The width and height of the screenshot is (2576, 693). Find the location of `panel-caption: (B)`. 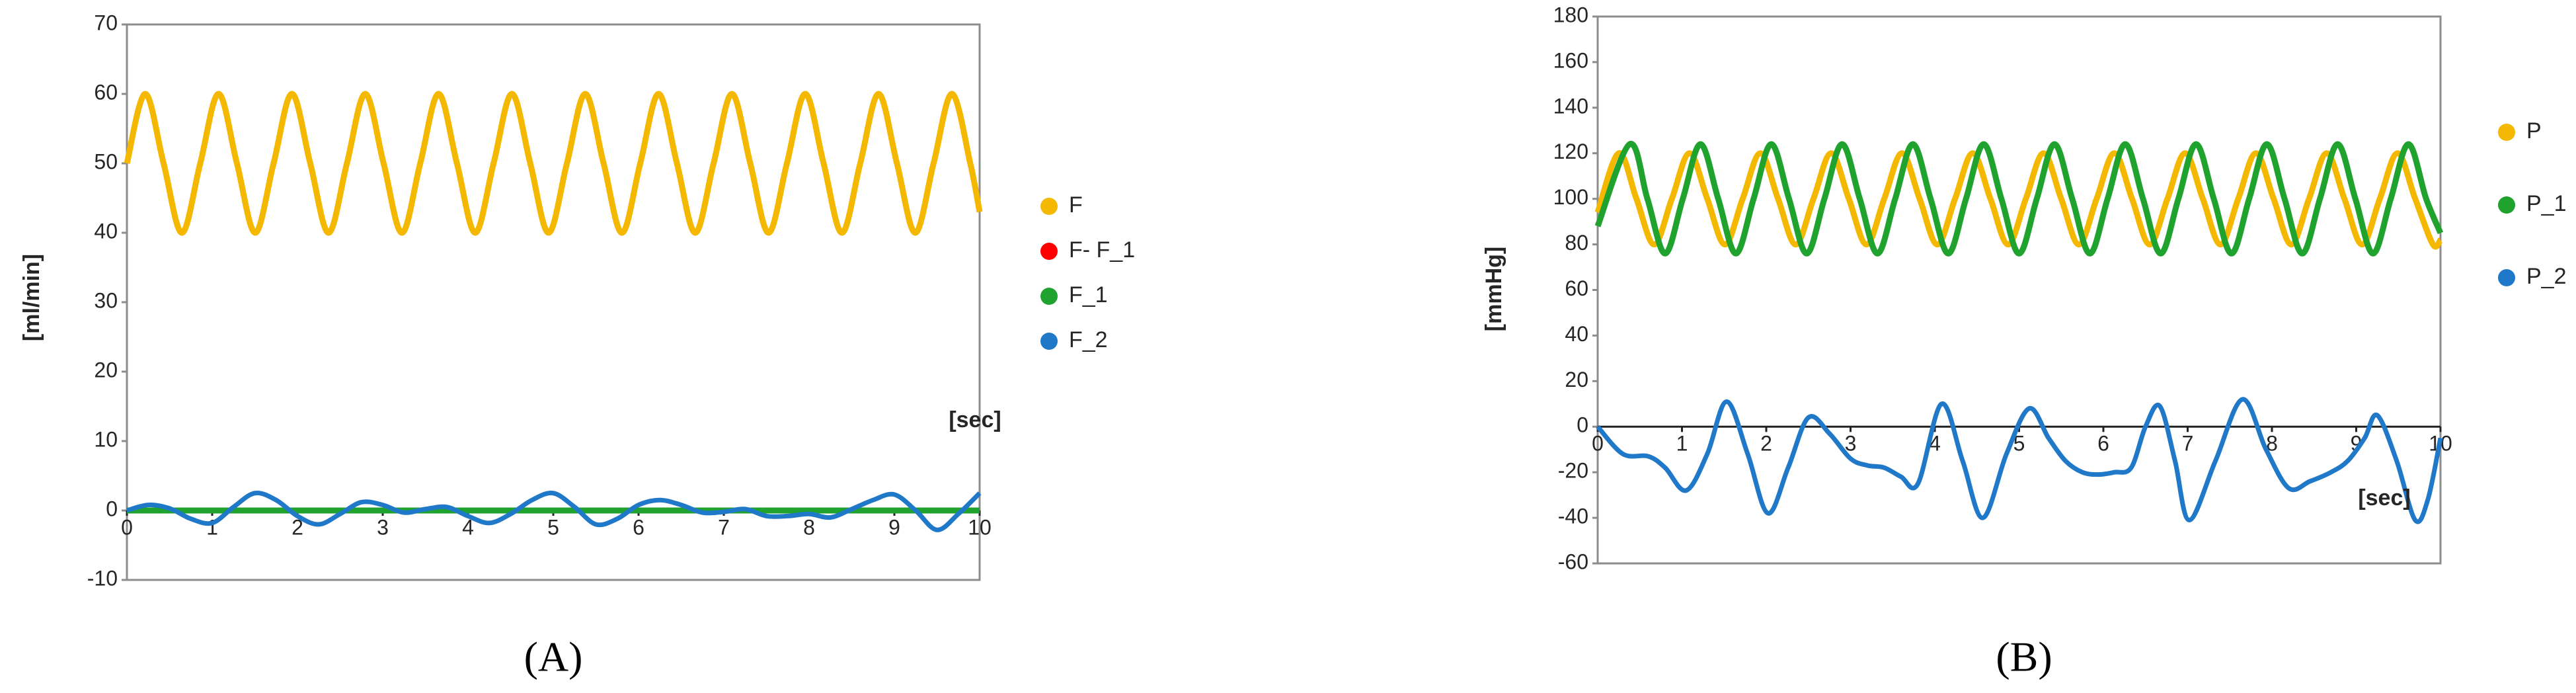

panel-caption: (B) is located at coordinates (2024, 656).